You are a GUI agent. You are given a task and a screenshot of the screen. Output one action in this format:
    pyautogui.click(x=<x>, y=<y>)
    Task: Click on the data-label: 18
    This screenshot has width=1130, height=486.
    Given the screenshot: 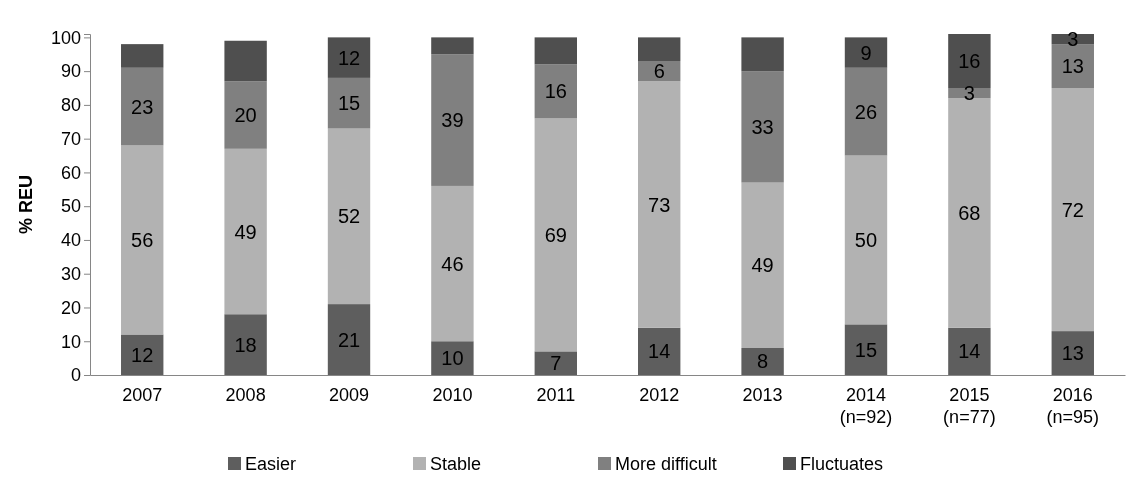 What is the action you would take?
    pyautogui.click(x=245, y=344)
    